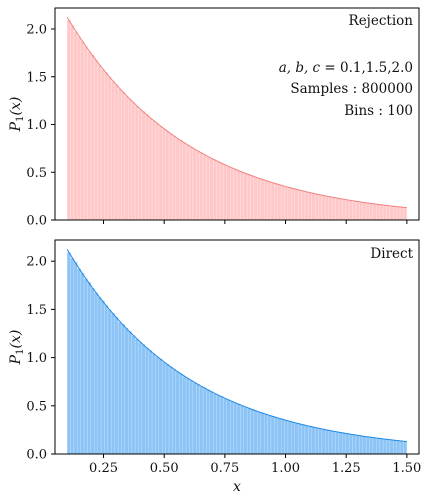  I want to click on direct-x-tick-label: 1.00, so click(285, 468).